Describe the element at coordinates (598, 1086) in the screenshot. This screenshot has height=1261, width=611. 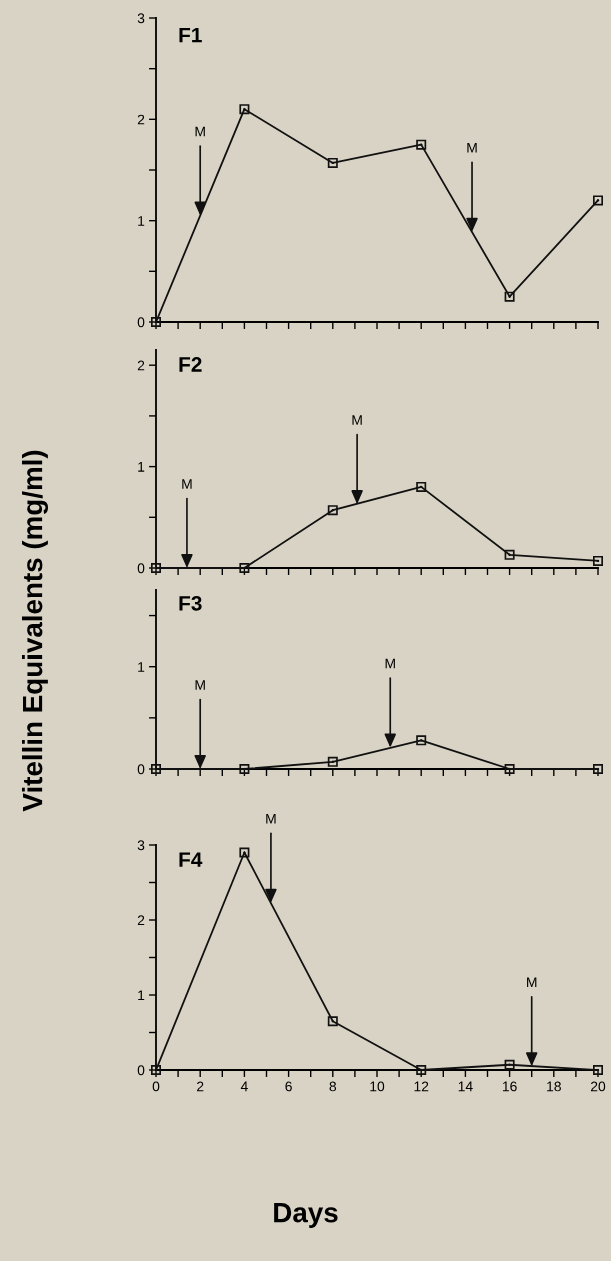
I see `x-tick-label: 20` at that location.